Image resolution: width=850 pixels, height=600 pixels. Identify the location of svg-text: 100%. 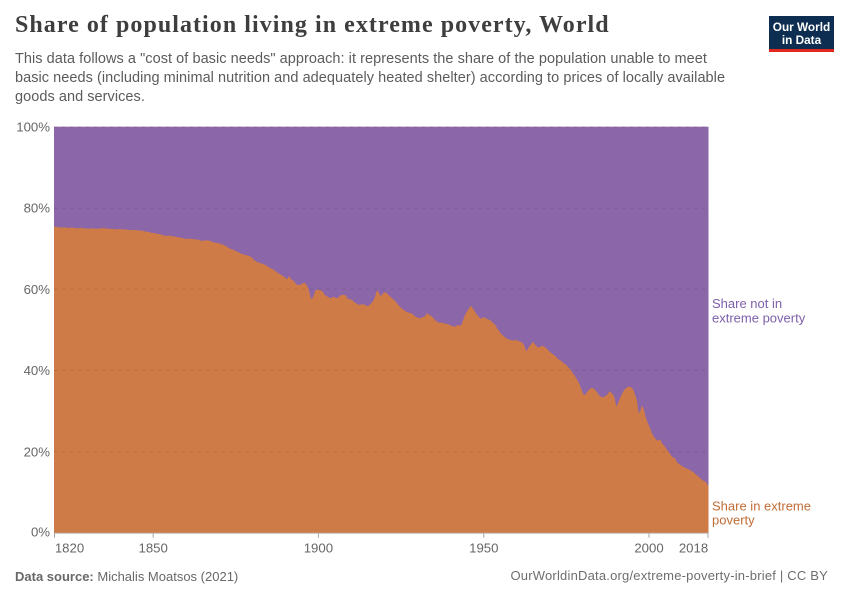
(33, 127).